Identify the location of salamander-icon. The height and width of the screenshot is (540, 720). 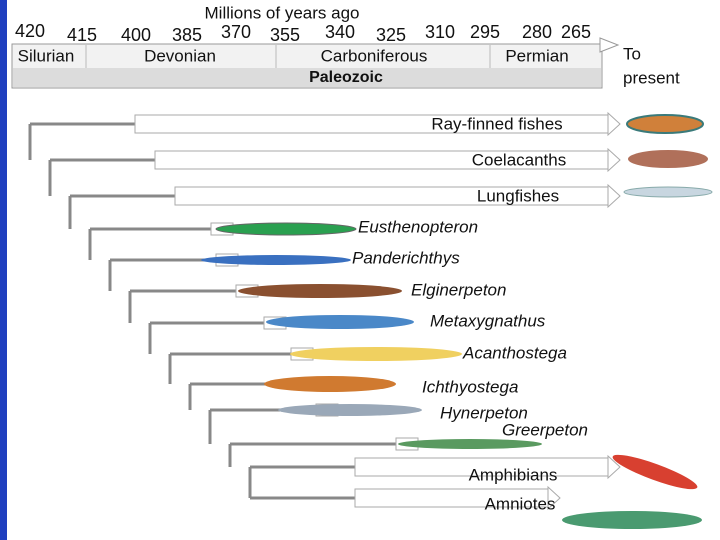
(655, 472).